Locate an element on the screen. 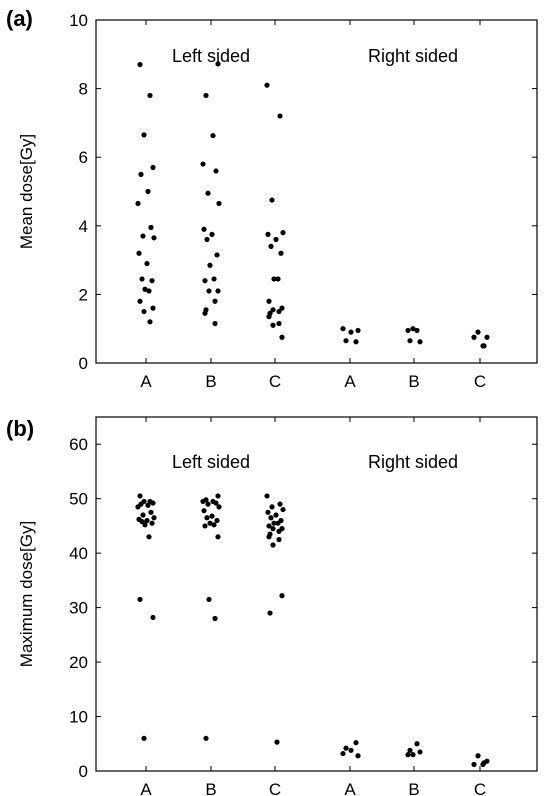 The width and height of the screenshot is (547, 796). y-axis-label: Mean dose[Gy] is located at coordinates (26, 191).